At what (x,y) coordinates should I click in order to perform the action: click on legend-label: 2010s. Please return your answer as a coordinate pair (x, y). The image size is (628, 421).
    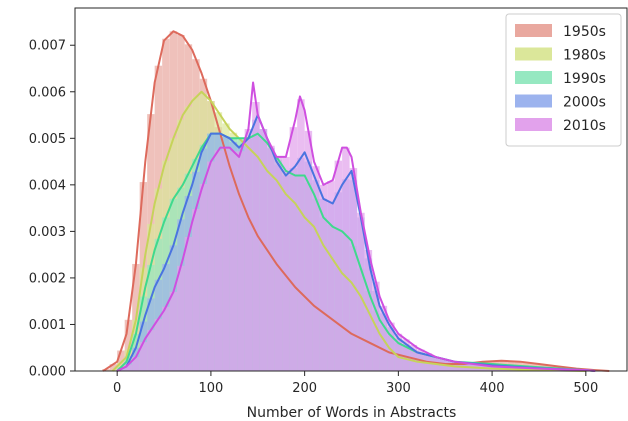
    Looking at the image, I should click on (584, 126).